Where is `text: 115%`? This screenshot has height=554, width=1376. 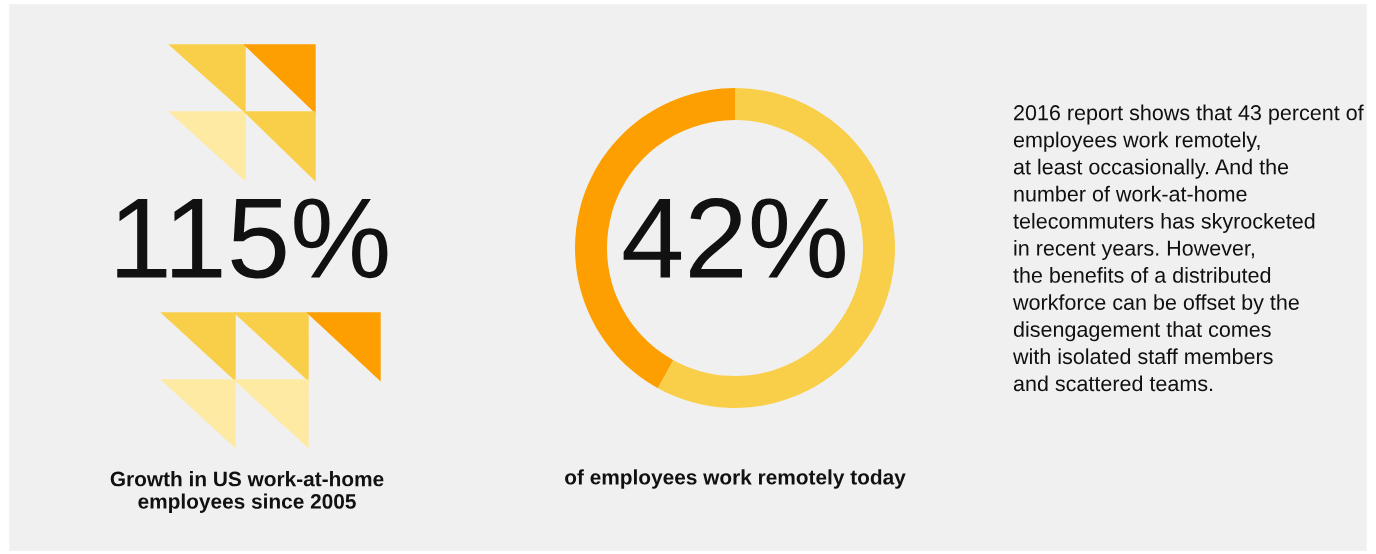 text: 115% is located at coordinates (252, 238).